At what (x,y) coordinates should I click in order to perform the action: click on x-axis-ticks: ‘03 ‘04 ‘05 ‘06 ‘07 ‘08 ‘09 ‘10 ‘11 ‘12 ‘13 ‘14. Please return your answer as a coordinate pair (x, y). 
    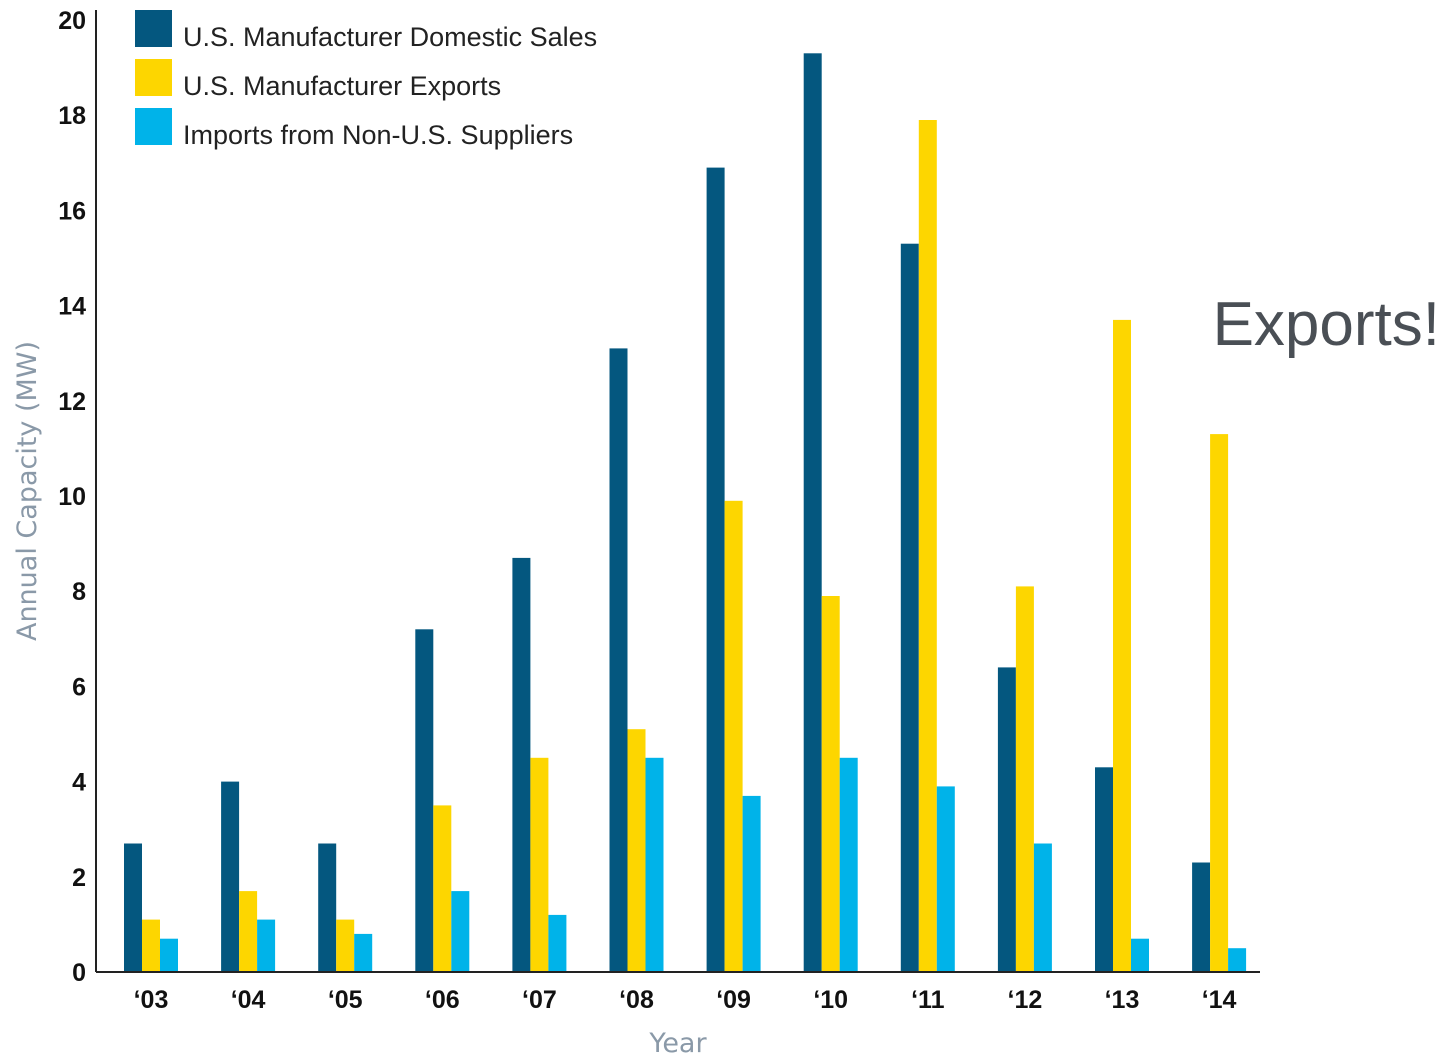
    Looking at the image, I should click on (685, 1000).